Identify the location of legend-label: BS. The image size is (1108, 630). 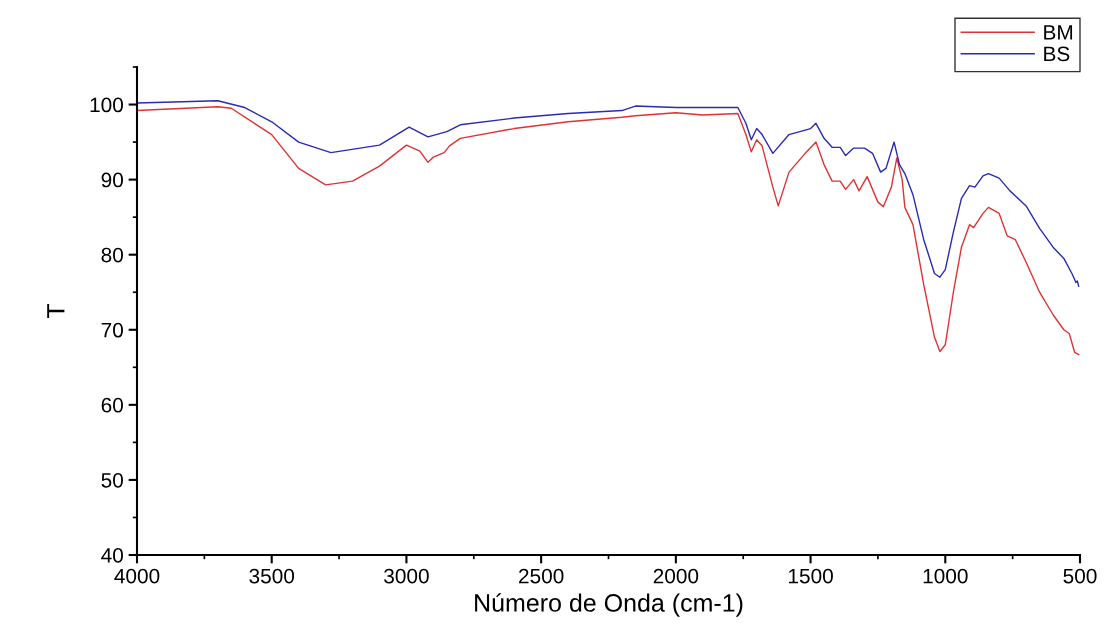
(1057, 54).